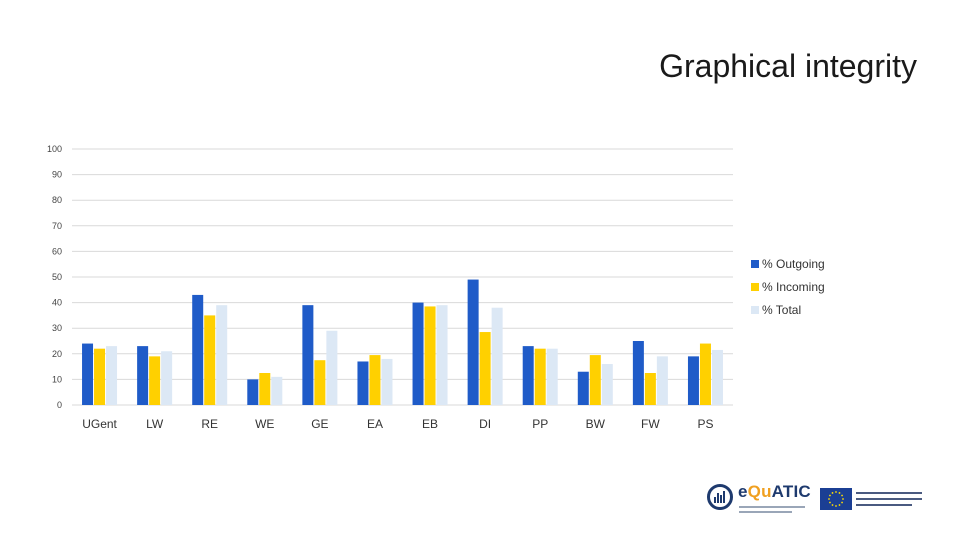 The width and height of the screenshot is (960, 540). Describe the element at coordinates (112, 375) in the screenshot. I see `bar-ugent-total` at that location.